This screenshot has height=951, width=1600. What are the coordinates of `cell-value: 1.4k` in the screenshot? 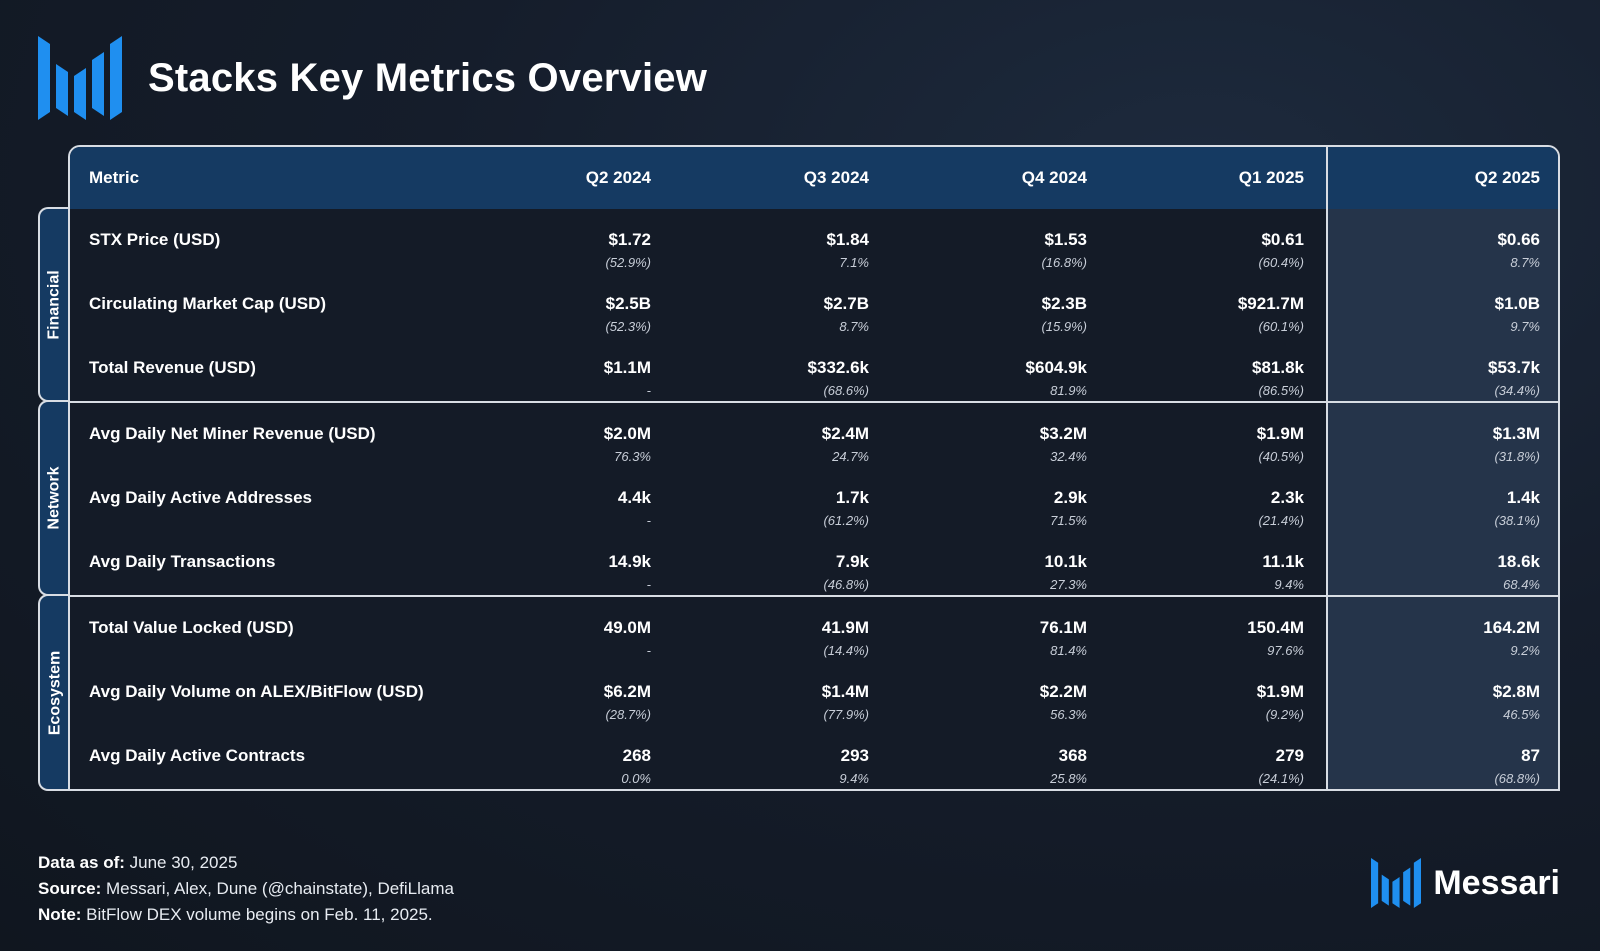 It's located at (1523, 497).